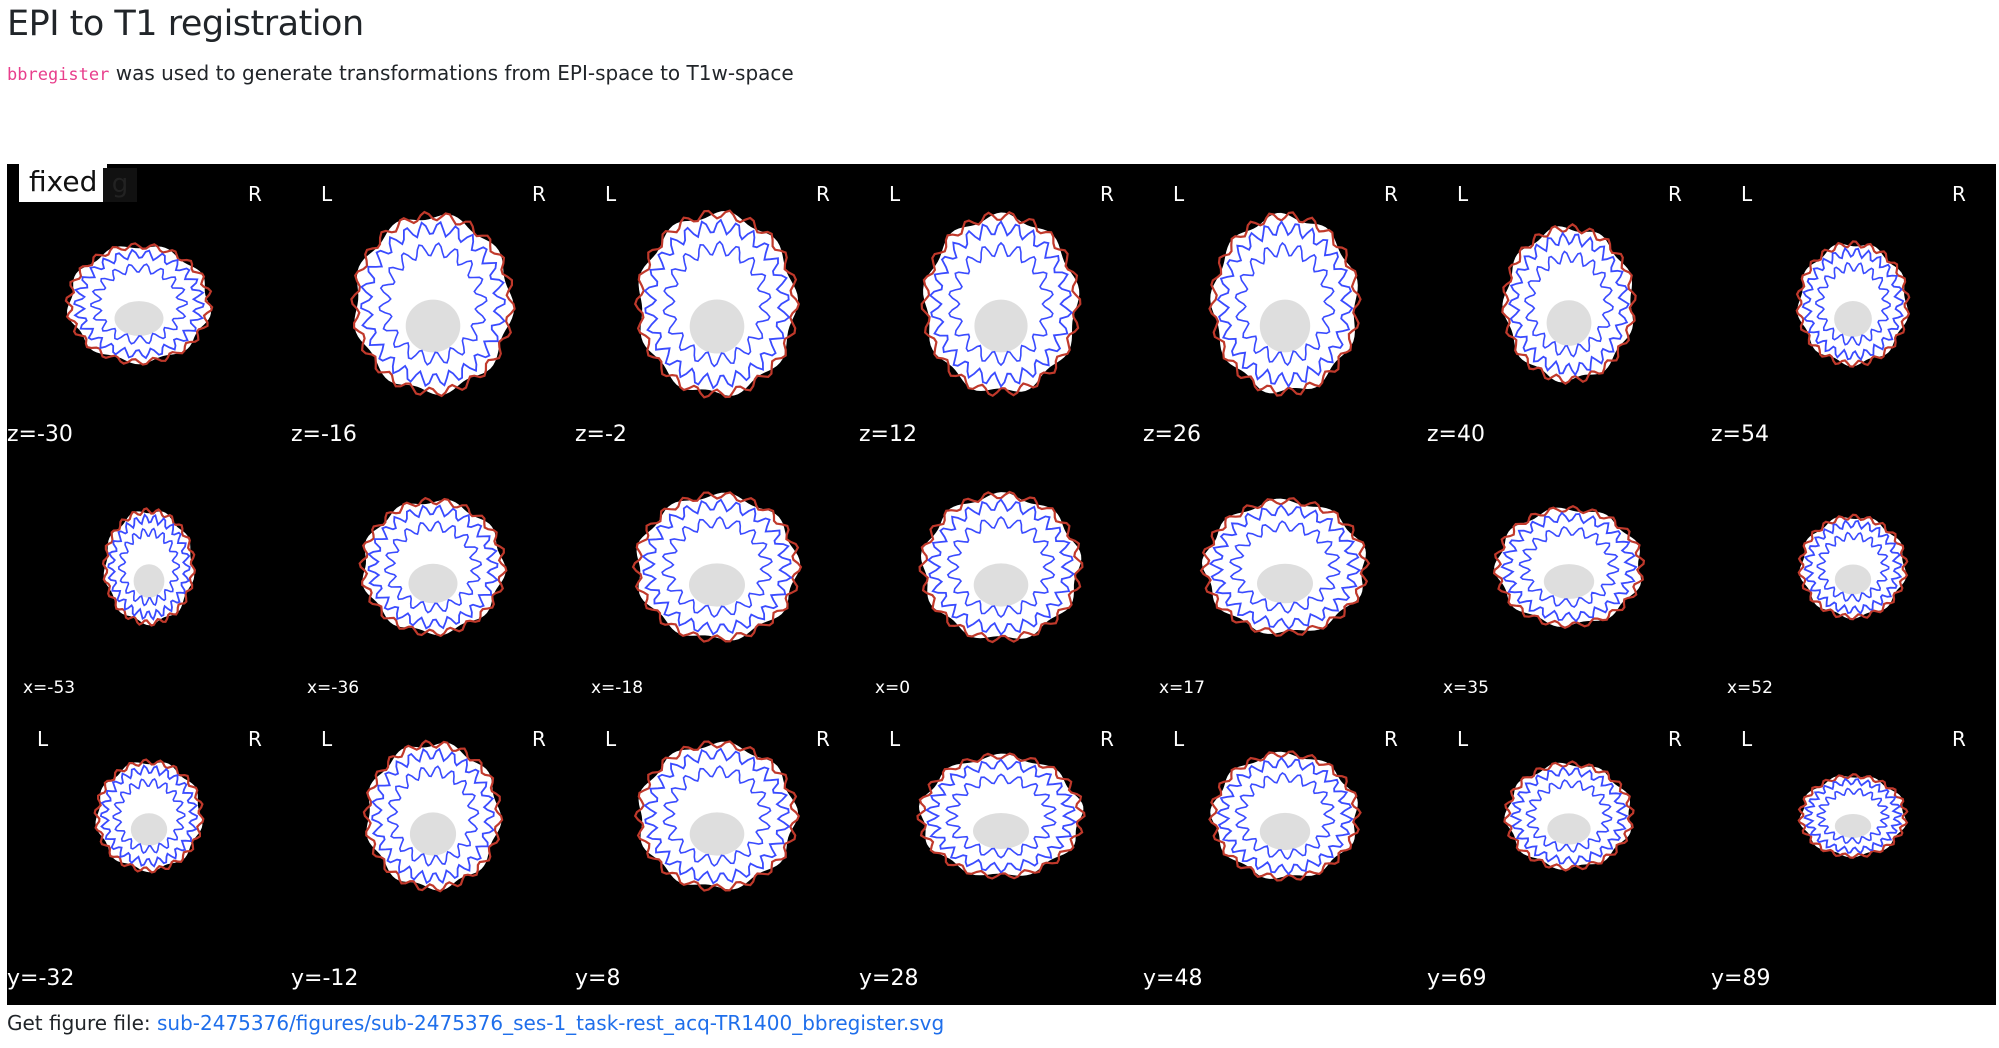 The height and width of the screenshot is (1048, 1999). What do you see at coordinates (79, 1023) in the screenshot?
I see `figure-file-label: Get figure file:` at bounding box center [79, 1023].